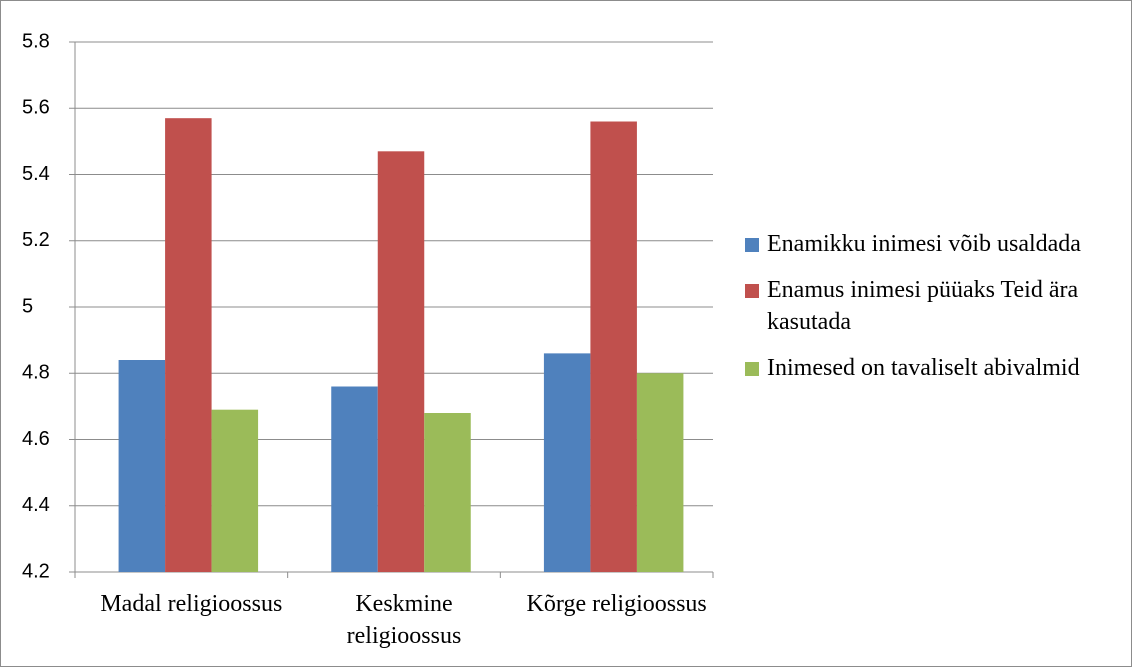  What do you see at coordinates (36, 571) in the screenshot?
I see `y-tick-label: 4.2` at bounding box center [36, 571].